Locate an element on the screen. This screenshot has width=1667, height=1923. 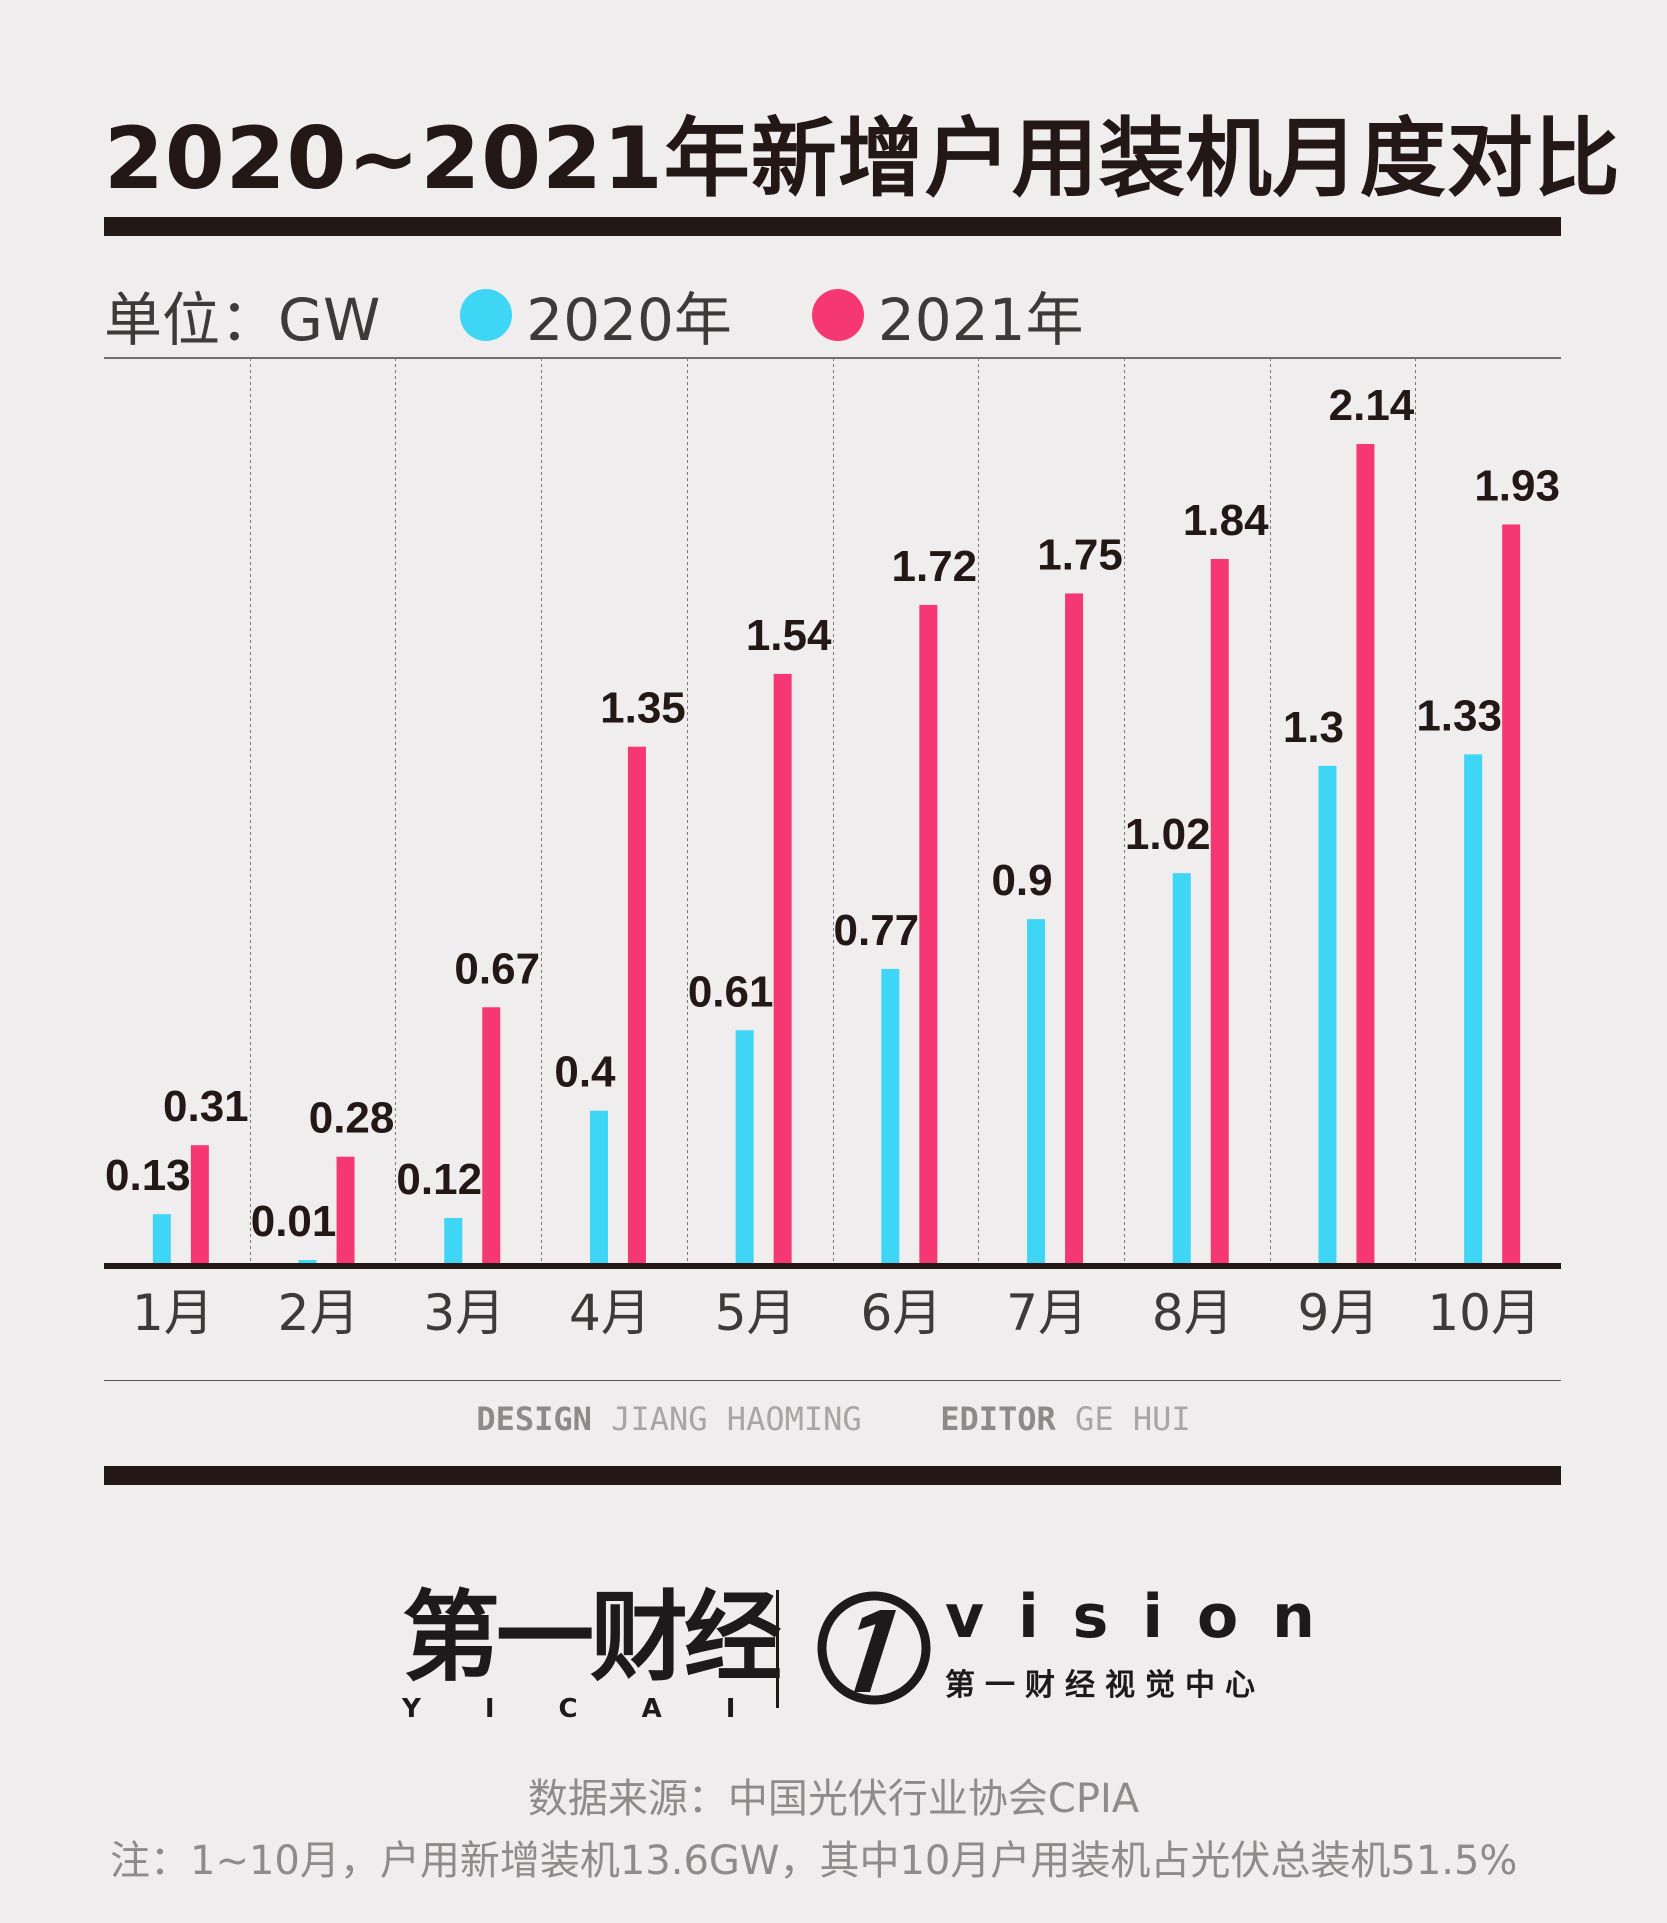
x-tick-label: 9月 is located at coordinates (1339, 1313).